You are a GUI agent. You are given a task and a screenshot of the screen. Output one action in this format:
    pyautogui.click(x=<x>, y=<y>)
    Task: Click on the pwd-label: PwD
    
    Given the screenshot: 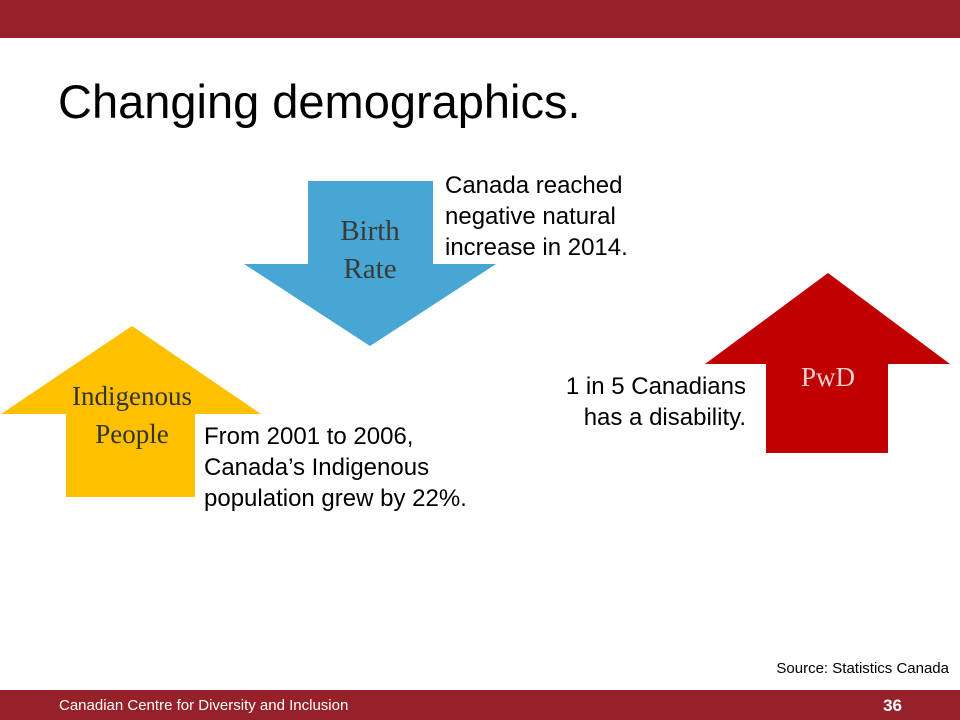 What is the action you would take?
    pyautogui.click(x=828, y=377)
    